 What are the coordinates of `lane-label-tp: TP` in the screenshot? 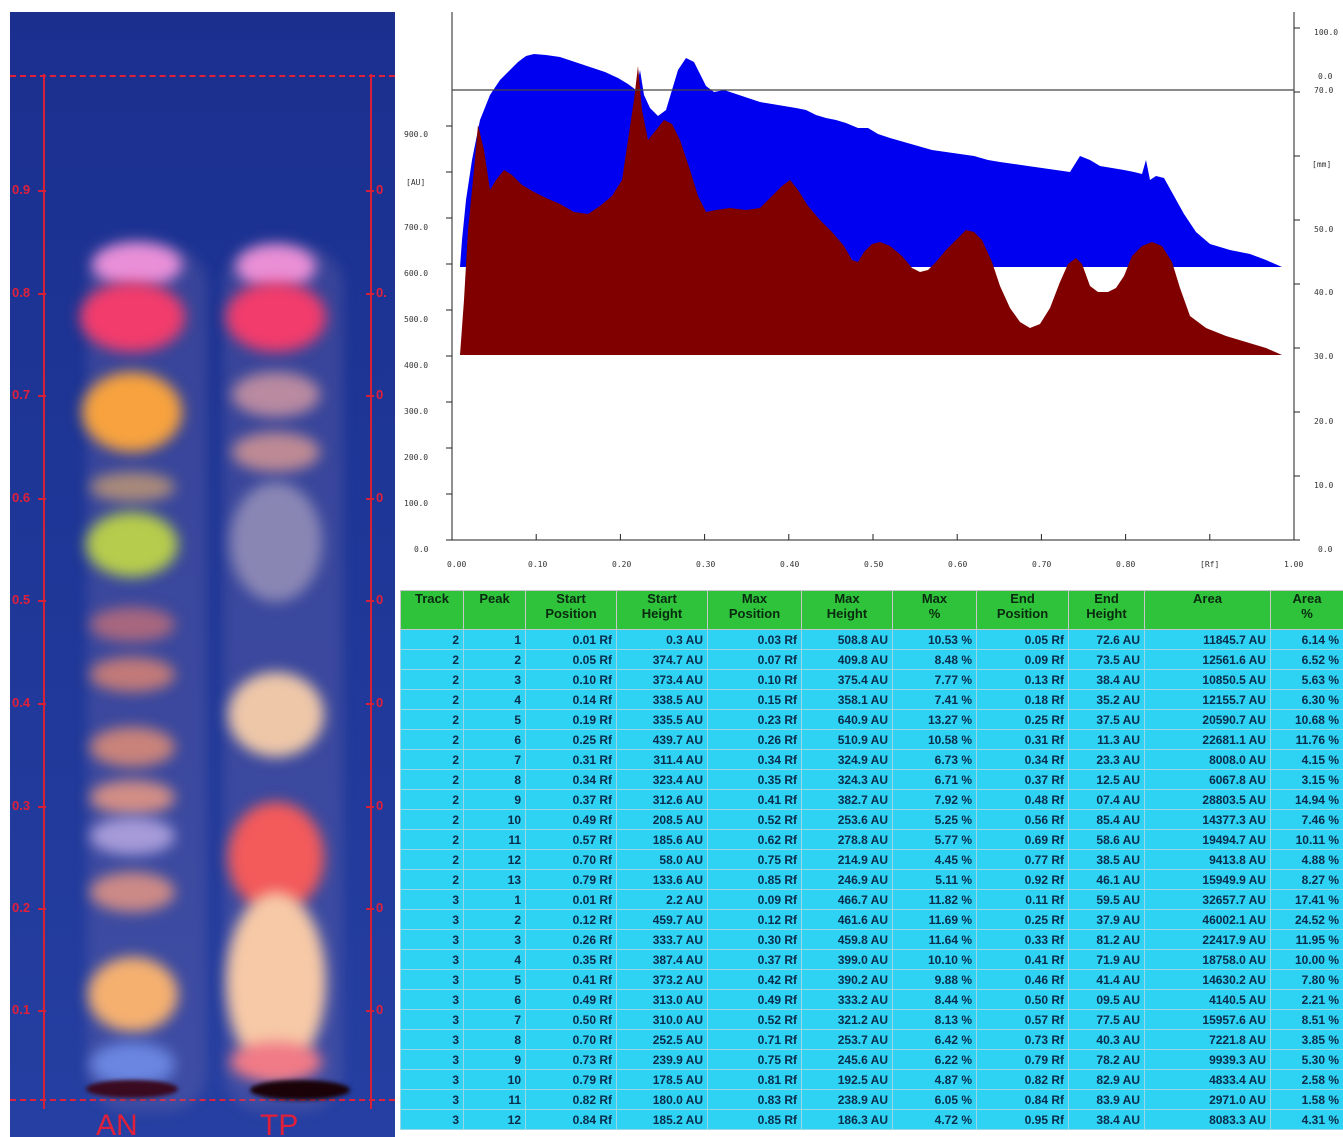 It's located at (279, 1123).